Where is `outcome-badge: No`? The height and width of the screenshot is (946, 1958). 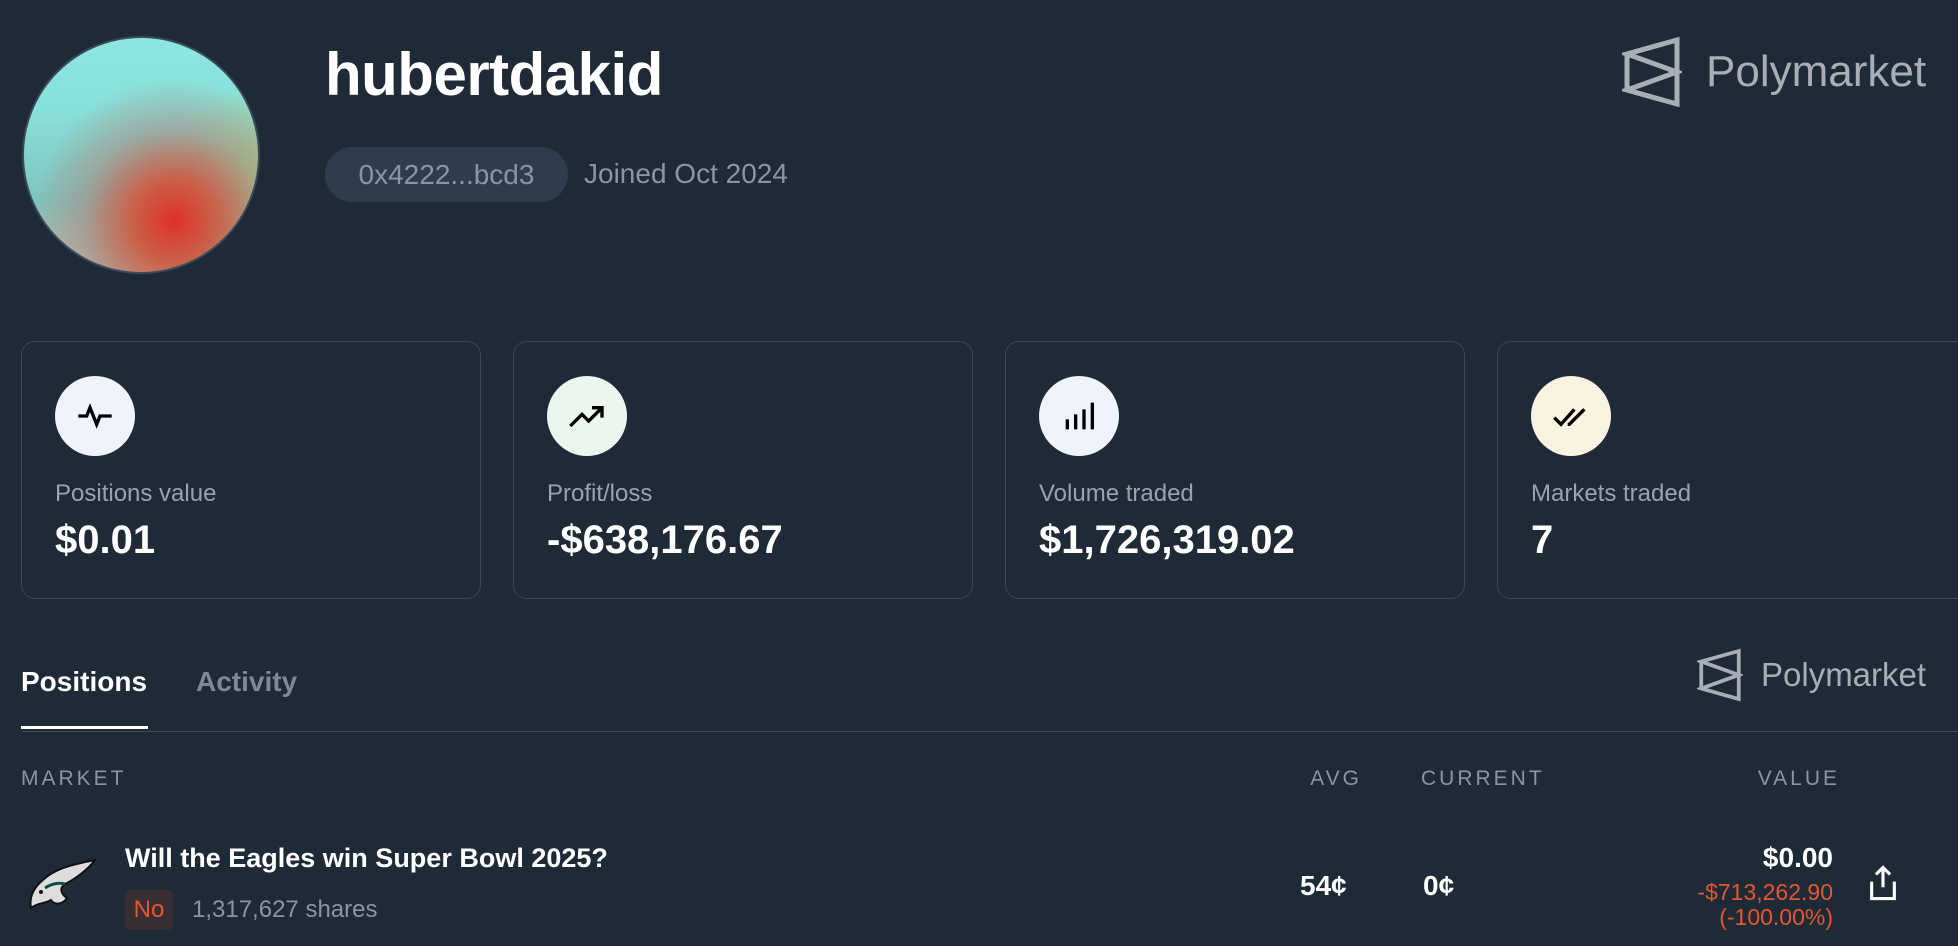 outcome-badge: No is located at coordinates (149, 910).